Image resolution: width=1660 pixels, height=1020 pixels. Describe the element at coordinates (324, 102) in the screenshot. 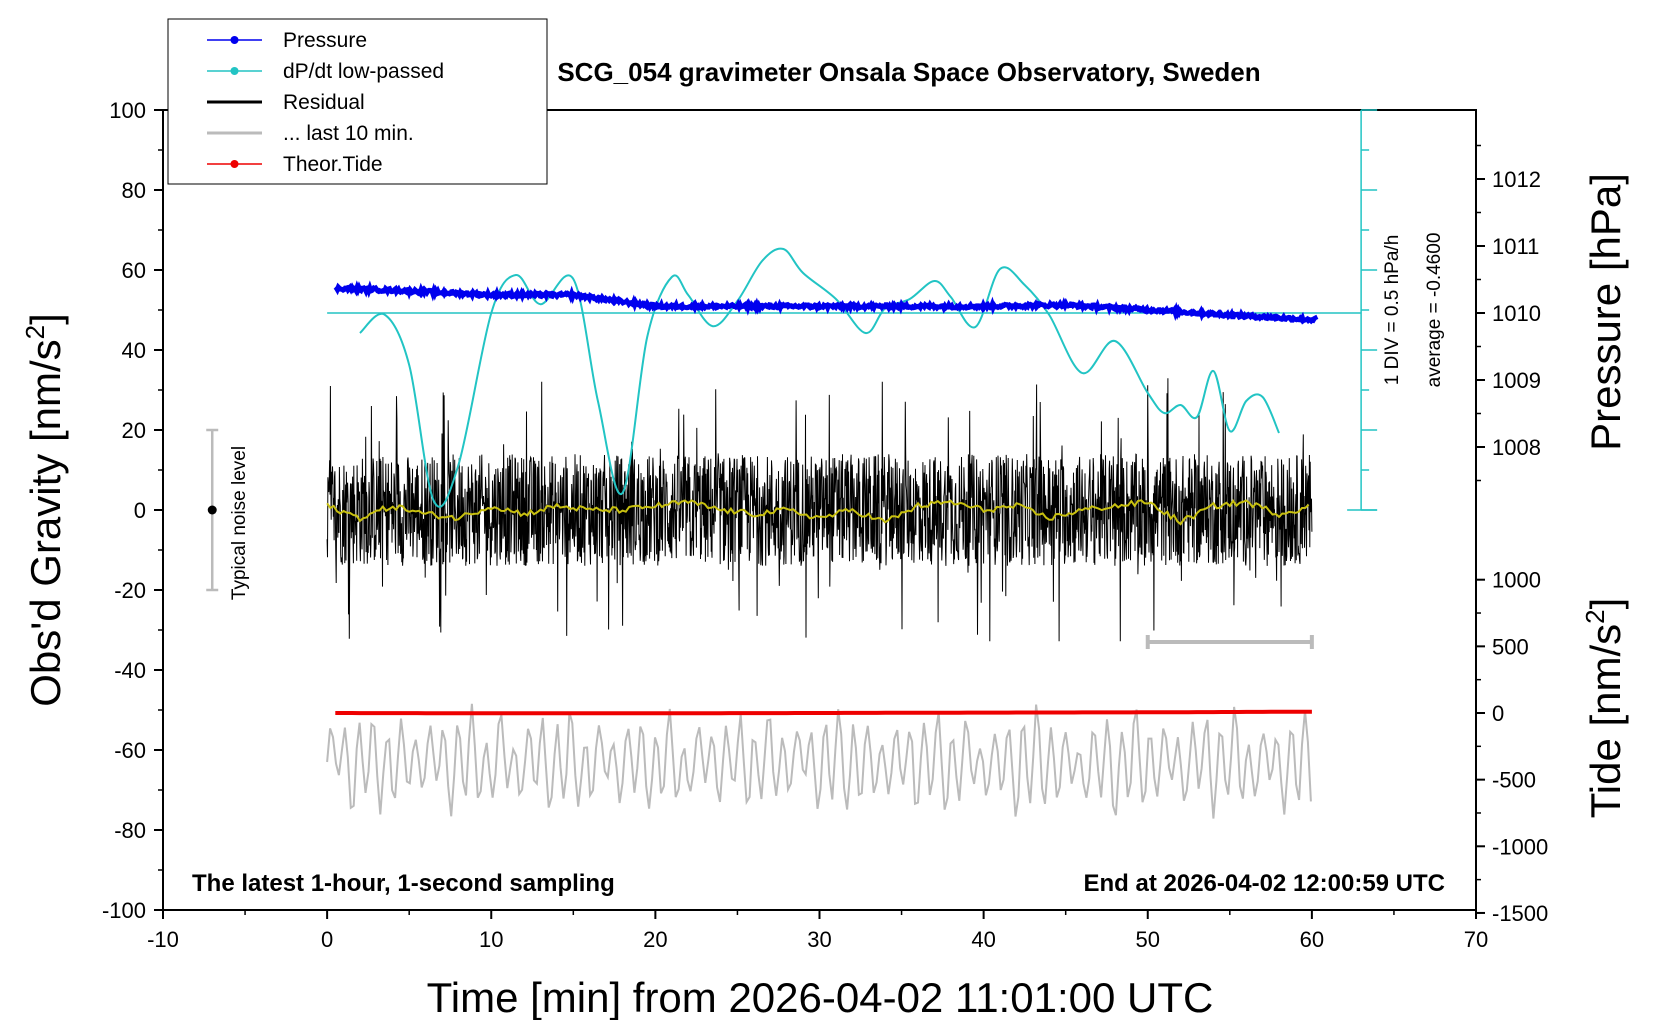

I see `legend-label: Residual` at that location.